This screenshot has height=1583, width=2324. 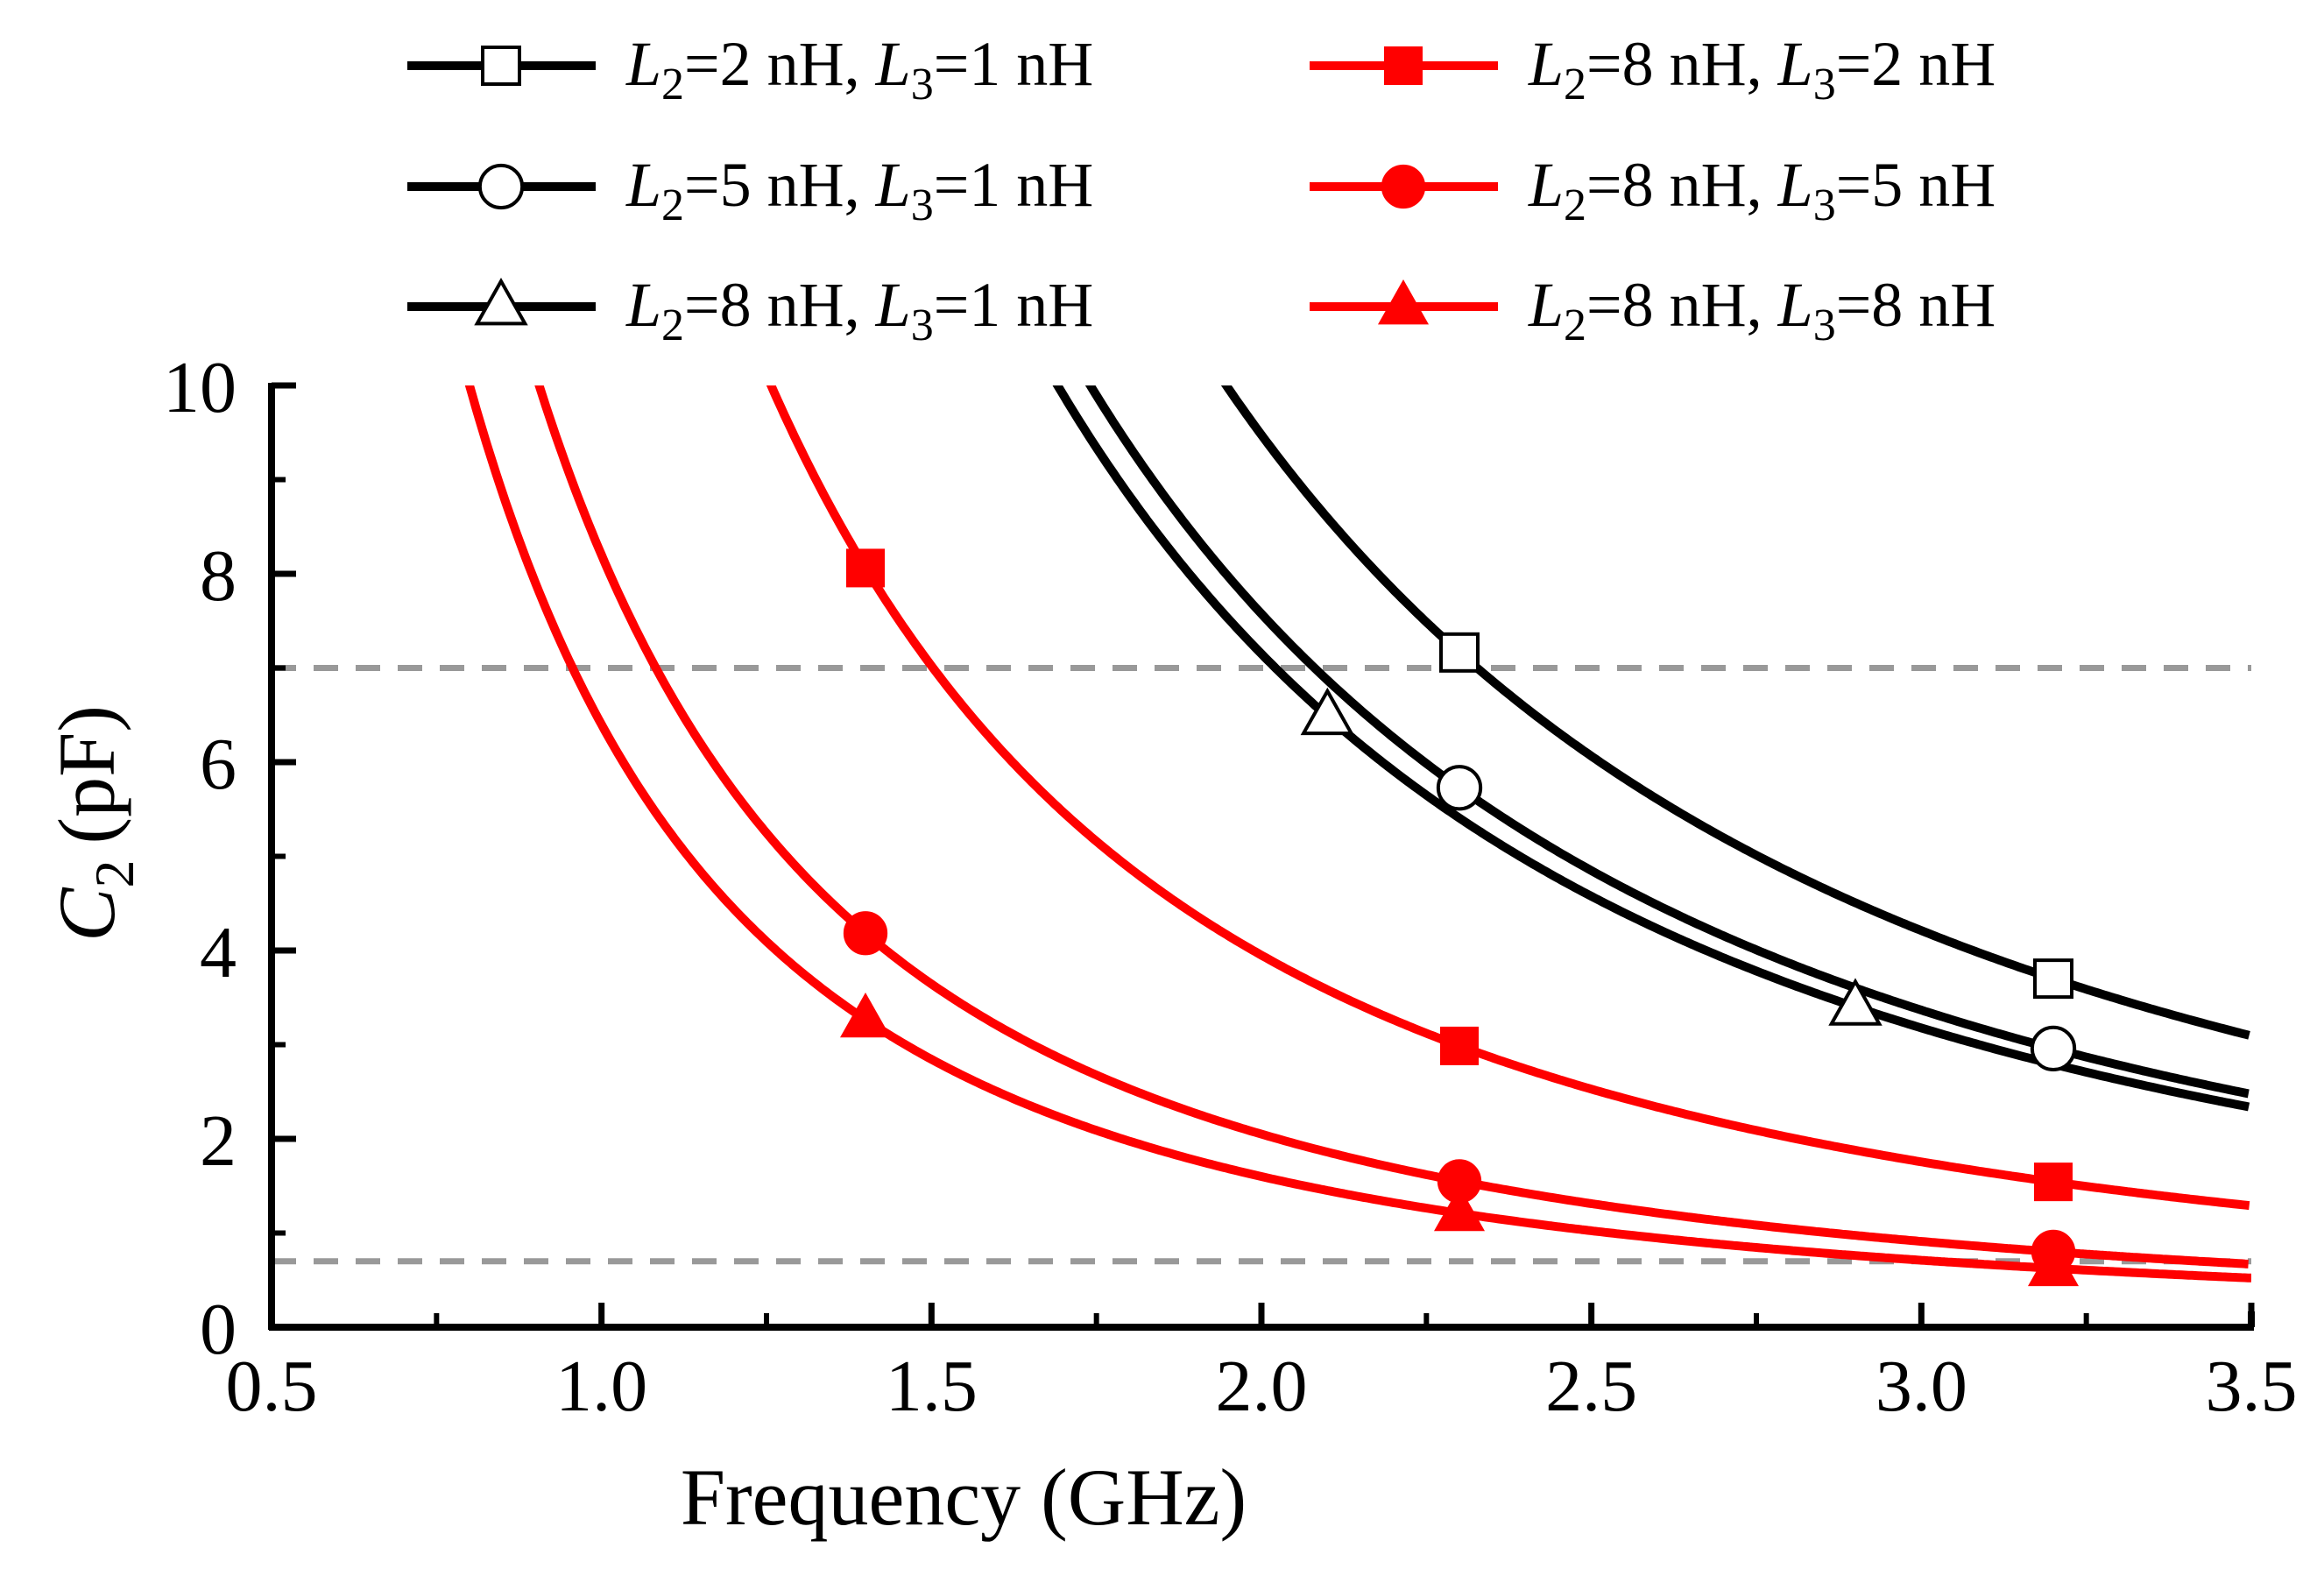 What do you see at coordinates (200, 387) in the screenshot?
I see `y-tick-label-5: 10` at bounding box center [200, 387].